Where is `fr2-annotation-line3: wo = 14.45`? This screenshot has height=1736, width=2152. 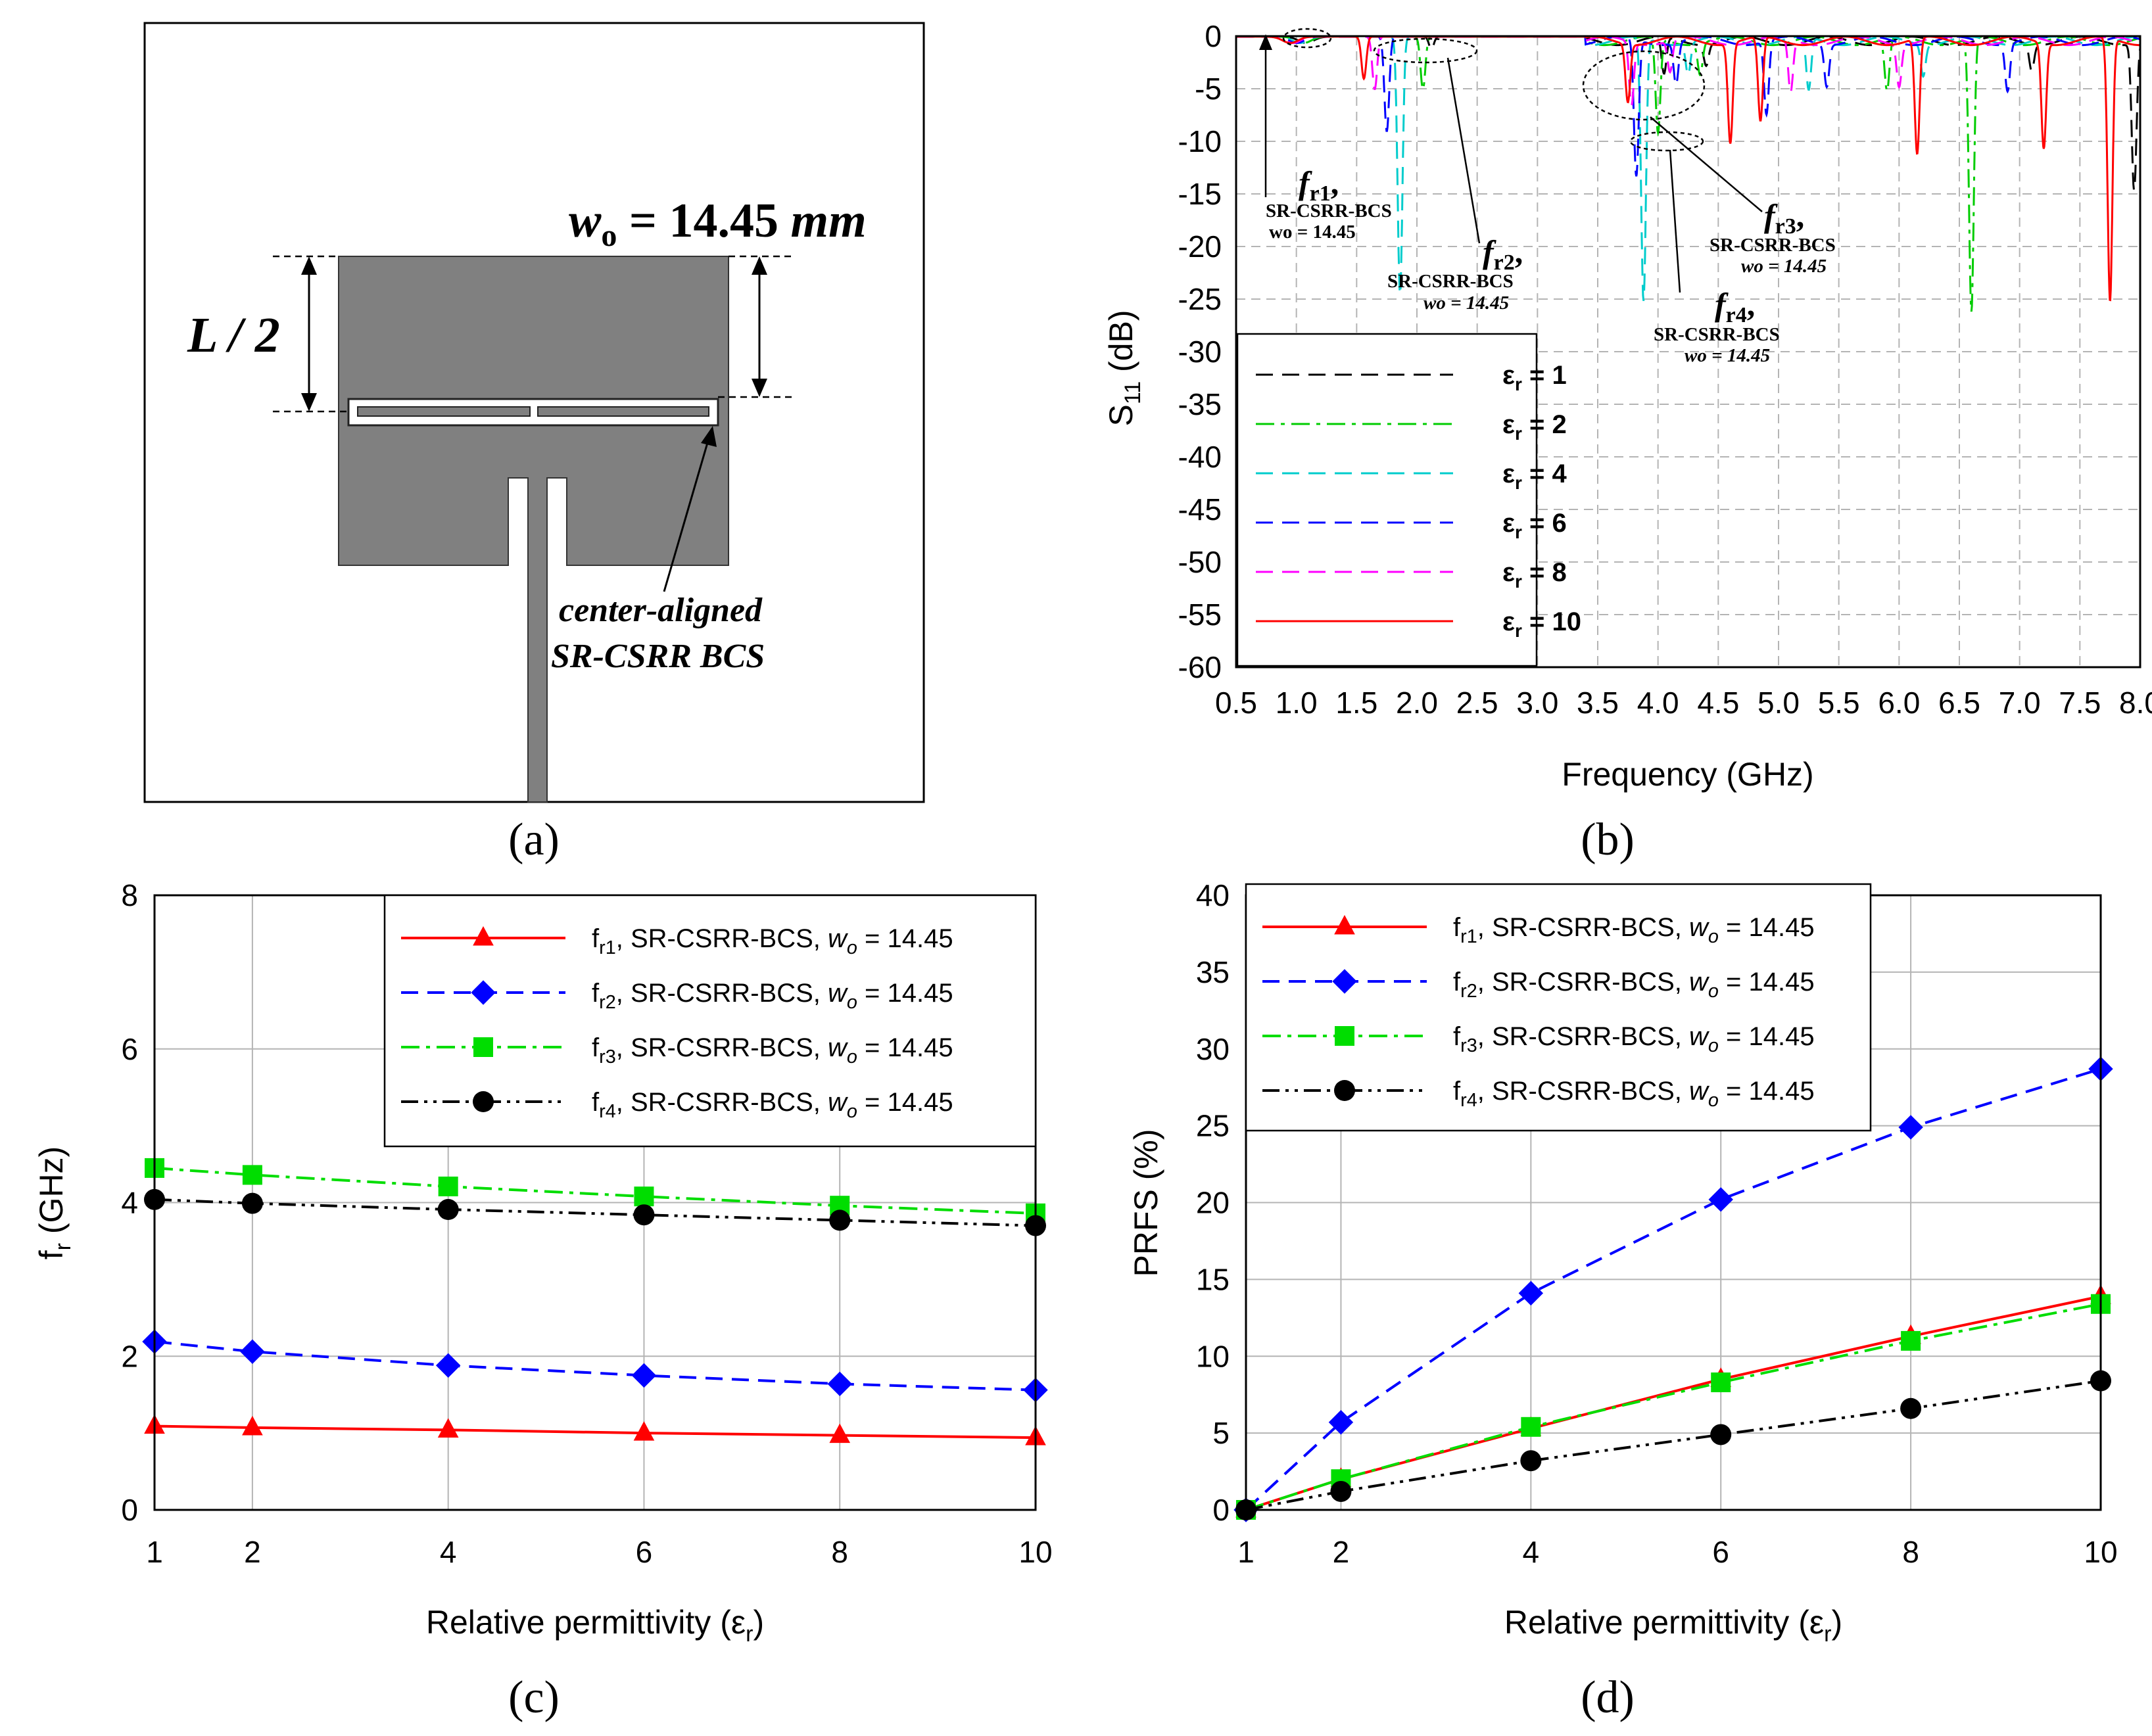
fr2-annotation-line3: wo = 14.45 is located at coordinates (1466, 304).